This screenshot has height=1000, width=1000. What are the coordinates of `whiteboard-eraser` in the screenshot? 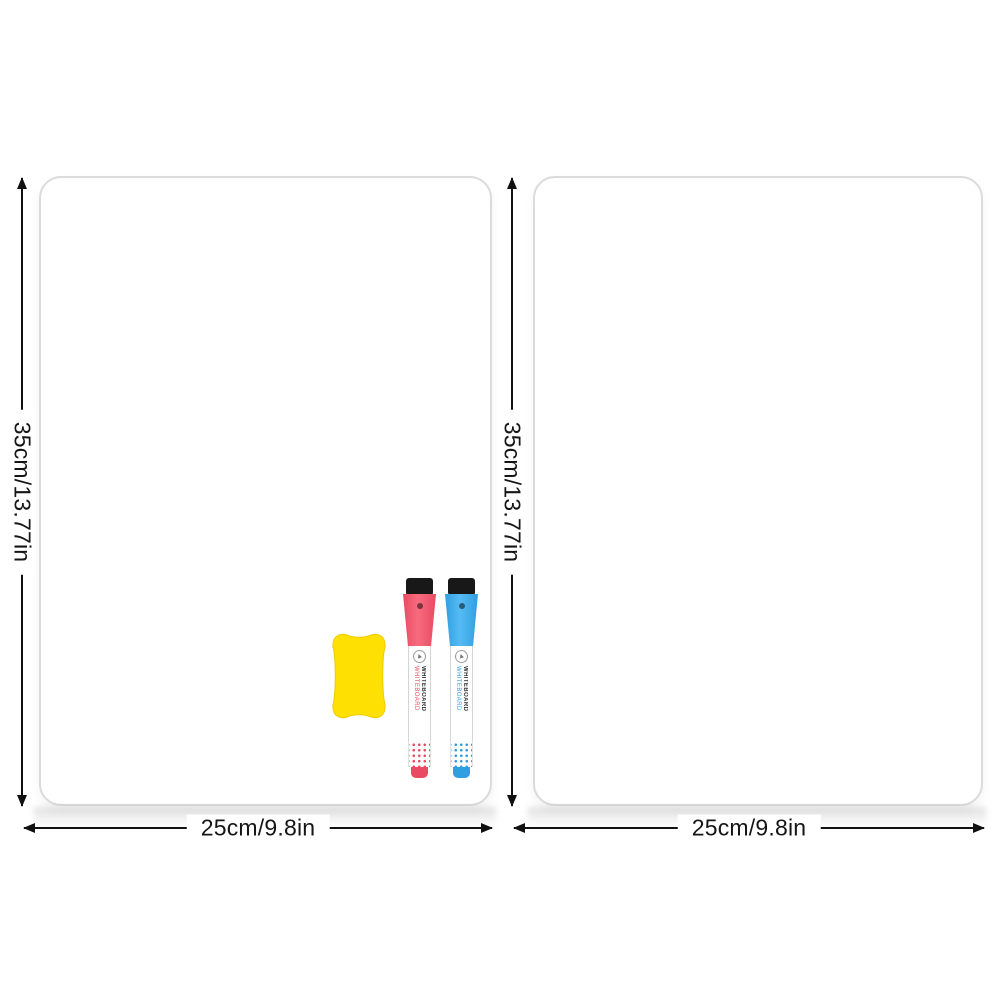 It's located at (359, 676).